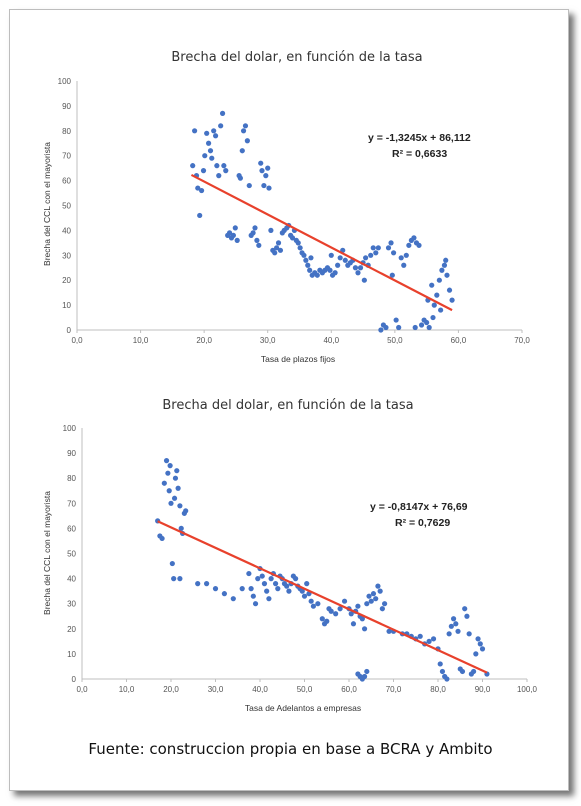 The height and width of the screenshot is (806, 581). What do you see at coordinates (322, 597) in the screenshot?
I see `trend-line` at bounding box center [322, 597].